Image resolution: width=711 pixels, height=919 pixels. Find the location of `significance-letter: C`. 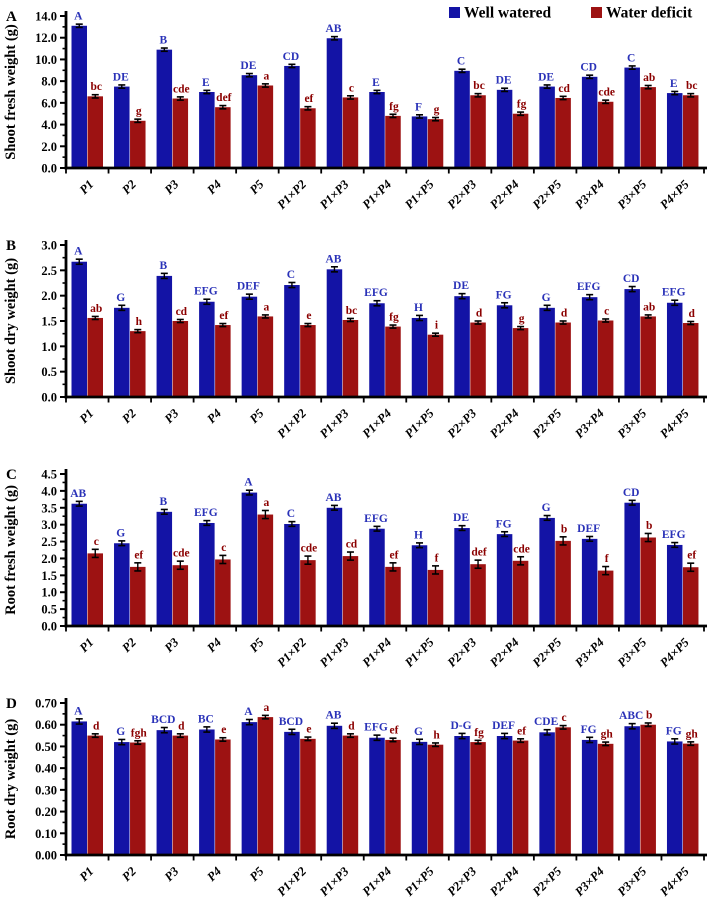

significance-letter: C is located at coordinates (631, 58).